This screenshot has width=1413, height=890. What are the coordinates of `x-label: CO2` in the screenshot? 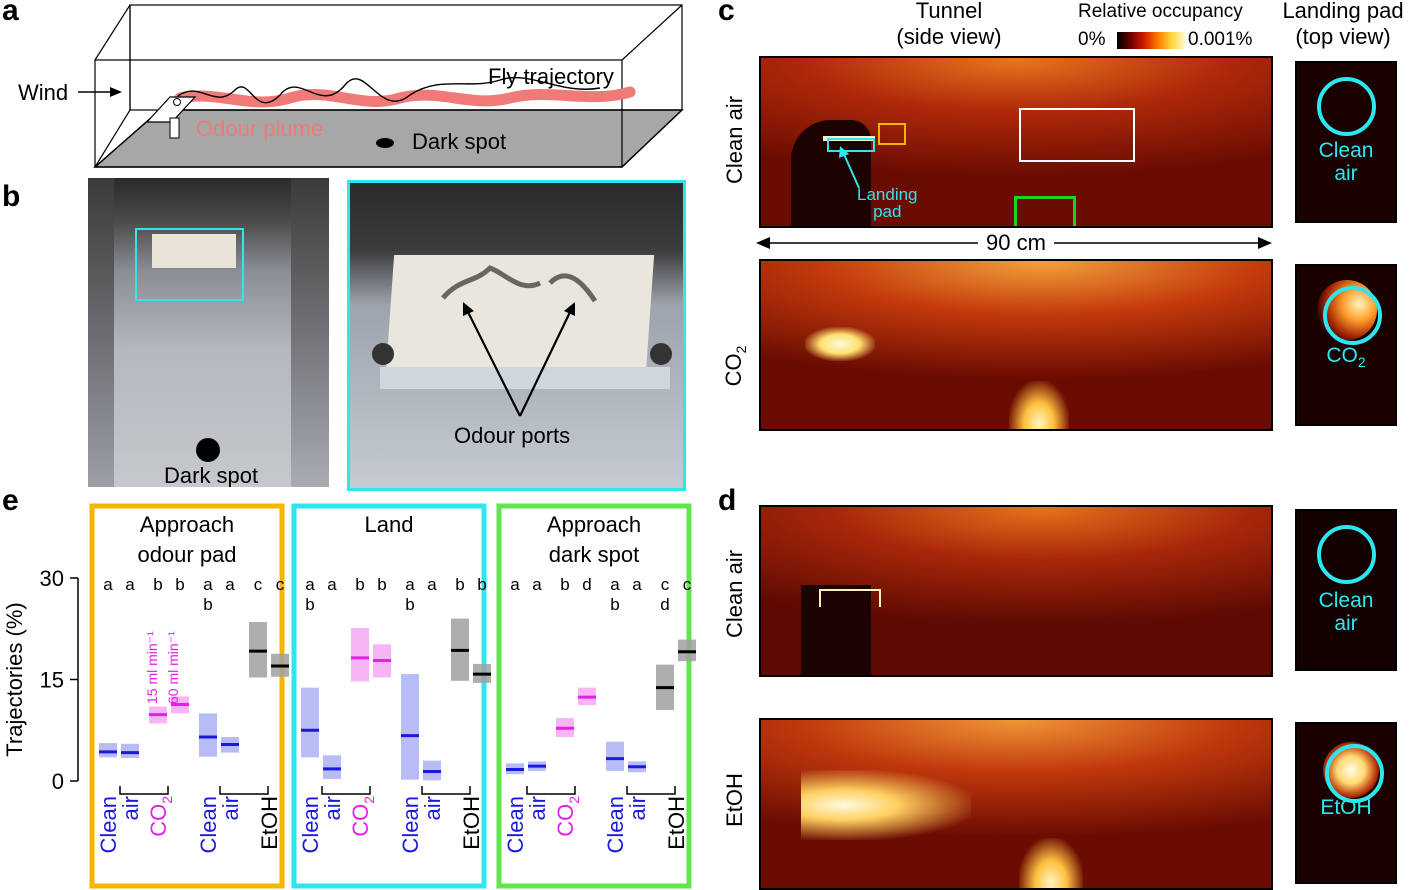 It's located at (160, 816).